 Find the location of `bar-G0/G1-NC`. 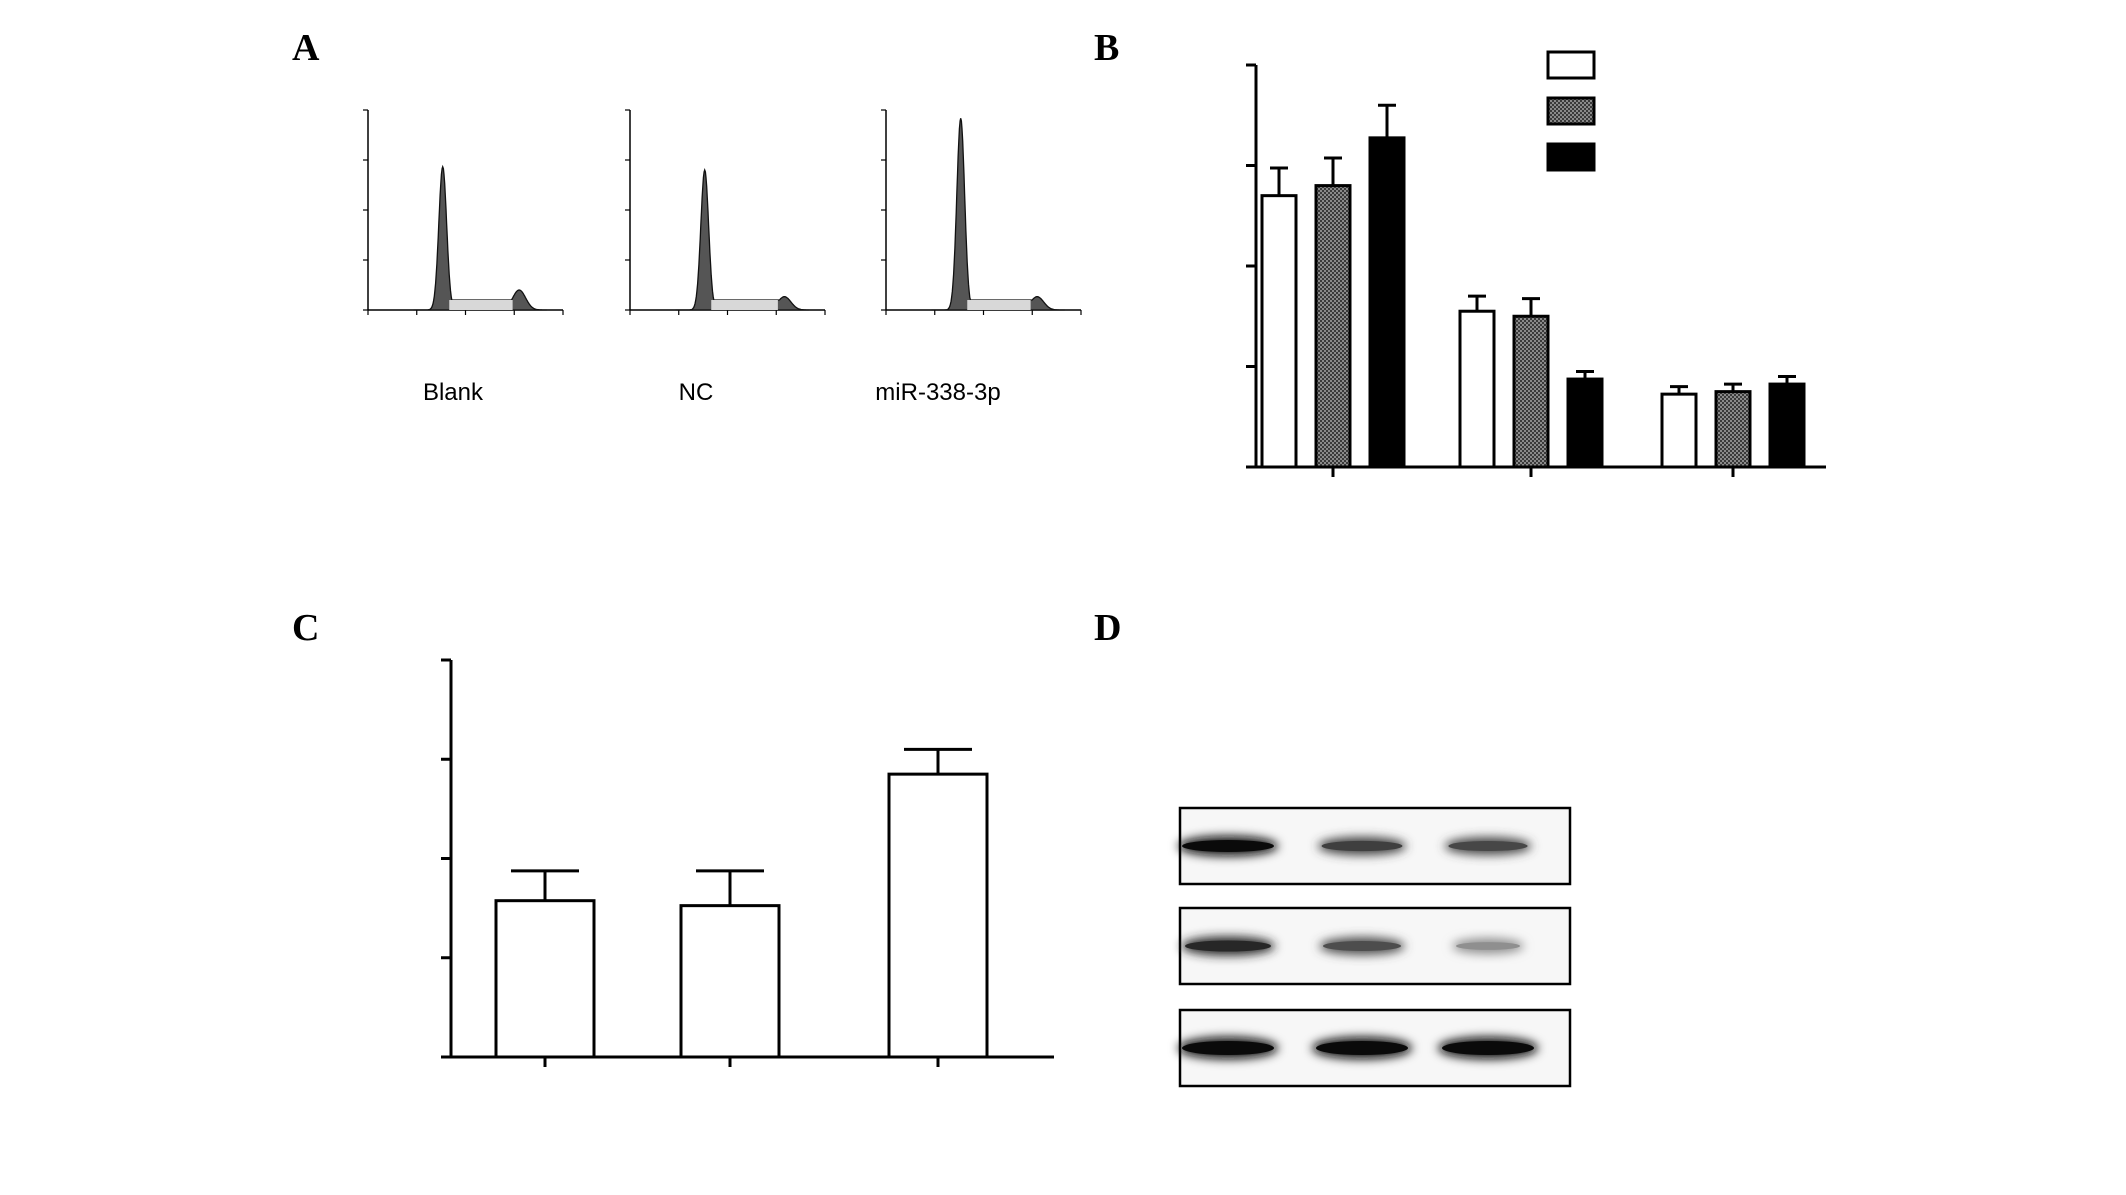

bar-G0/G1-NC is located at coordinates (1333, 326).